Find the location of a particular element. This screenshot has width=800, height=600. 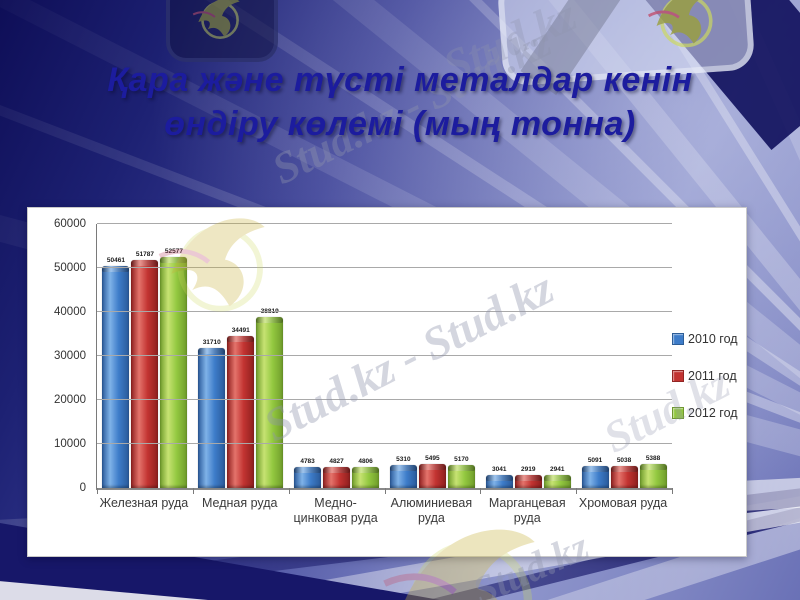

bar-value-label: 2919 is located at coordinates (528, 470).